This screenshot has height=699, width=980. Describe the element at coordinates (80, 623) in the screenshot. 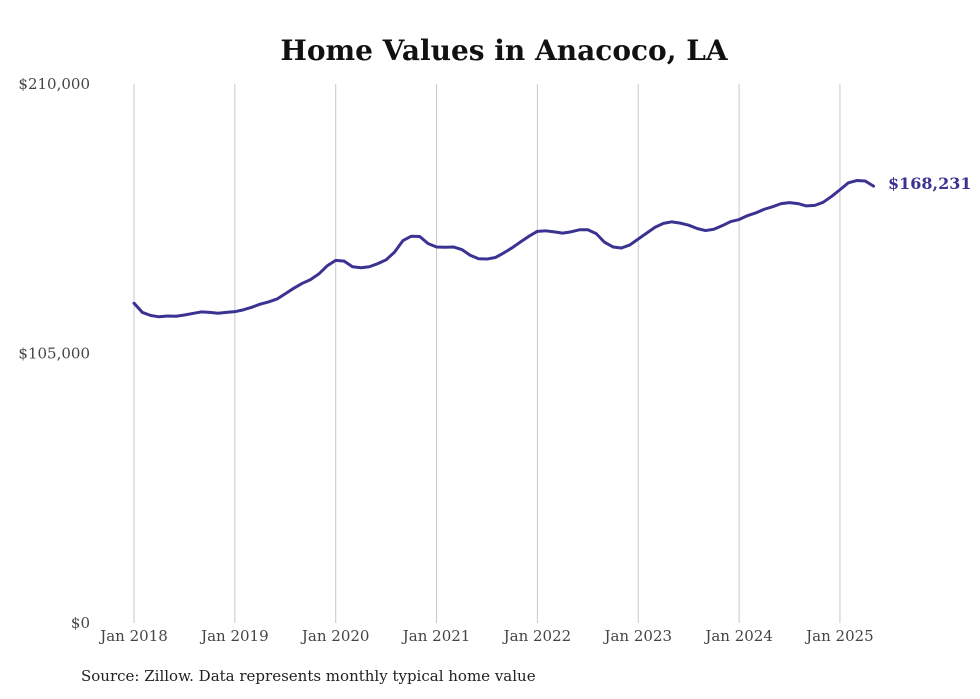

I see `y-tick-label: $0` at that location.